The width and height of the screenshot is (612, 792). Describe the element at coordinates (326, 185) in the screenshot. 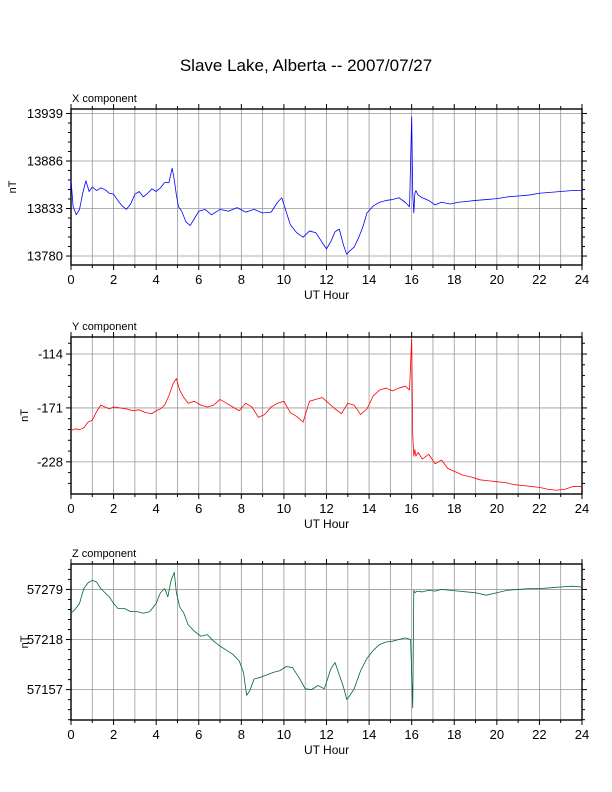

I see `panel-1-series-line` at that location.